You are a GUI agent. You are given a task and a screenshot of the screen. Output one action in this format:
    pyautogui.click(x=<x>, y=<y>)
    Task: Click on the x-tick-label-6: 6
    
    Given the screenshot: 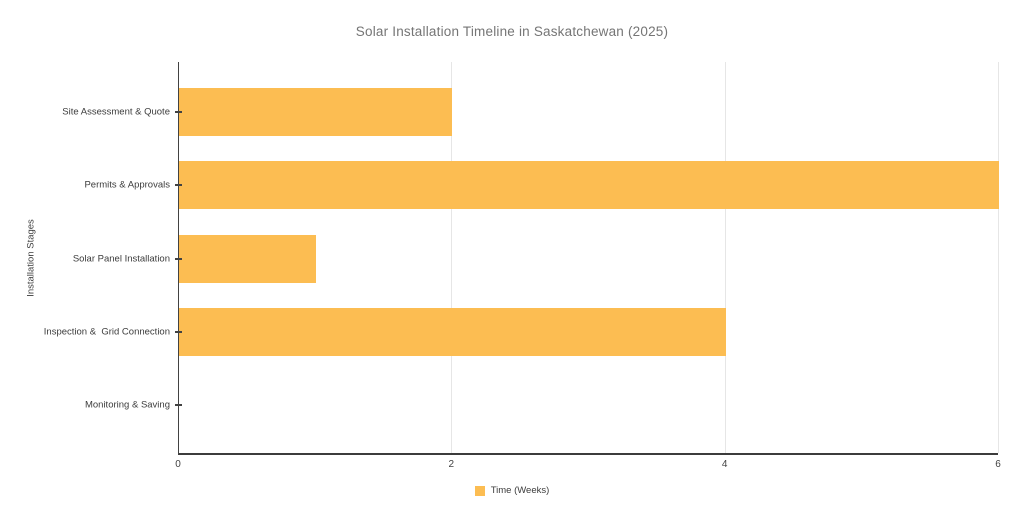 What is the action you would take?
    pyautogui.click(x=998, y=464)
    